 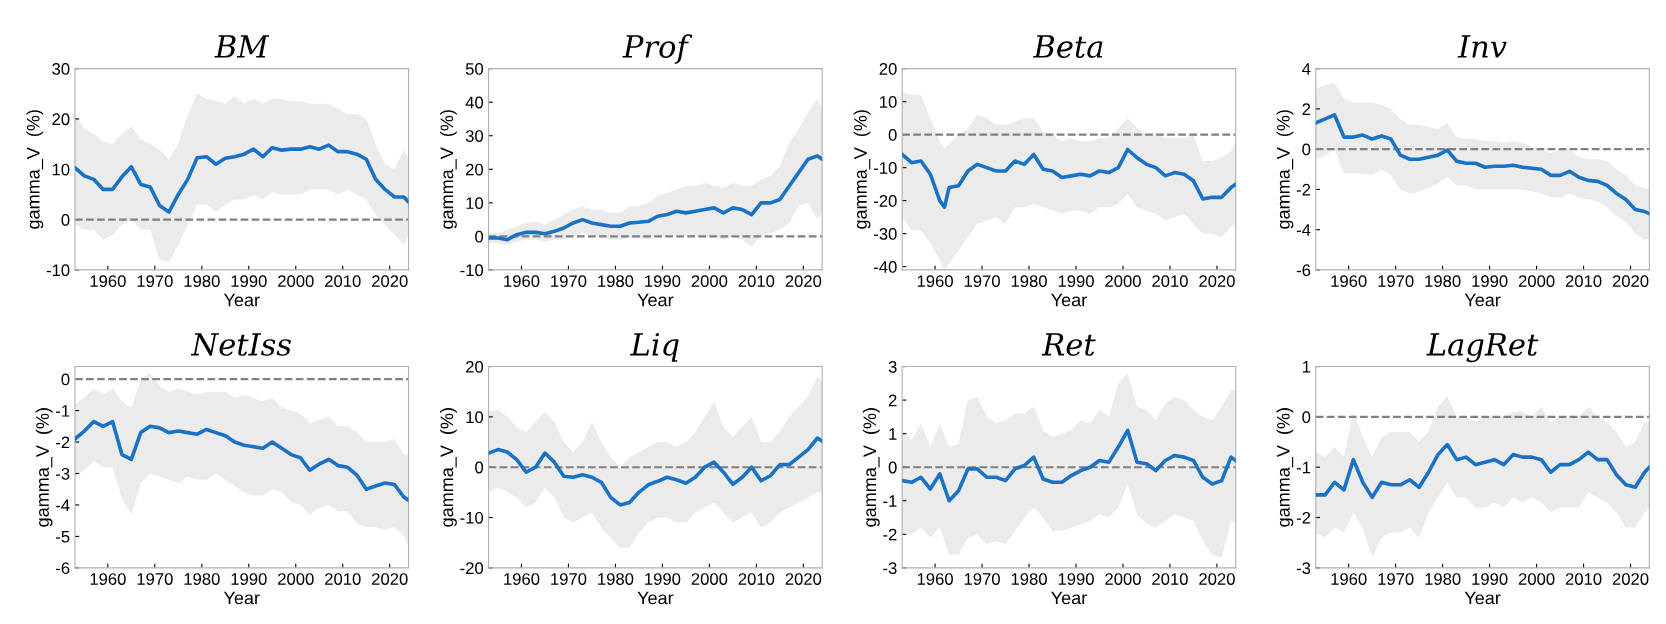 I want to click on y-tick-label: 3, so click(x=892, y=366).